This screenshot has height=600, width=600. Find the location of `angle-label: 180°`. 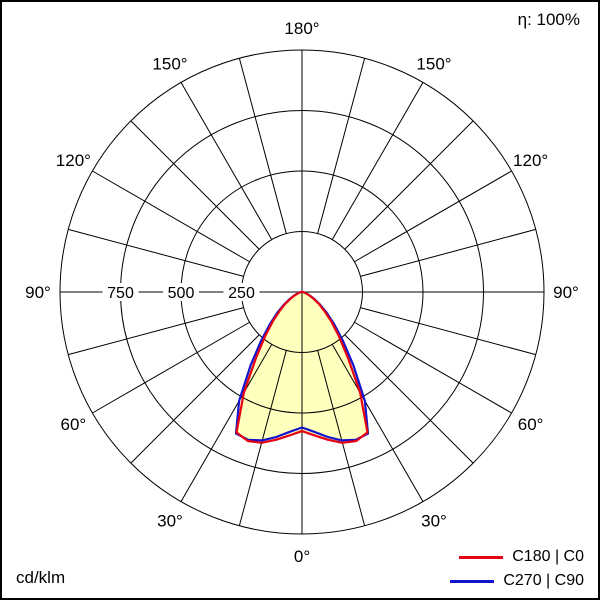

angle-label: 180° is located at coordinates (301, 28).